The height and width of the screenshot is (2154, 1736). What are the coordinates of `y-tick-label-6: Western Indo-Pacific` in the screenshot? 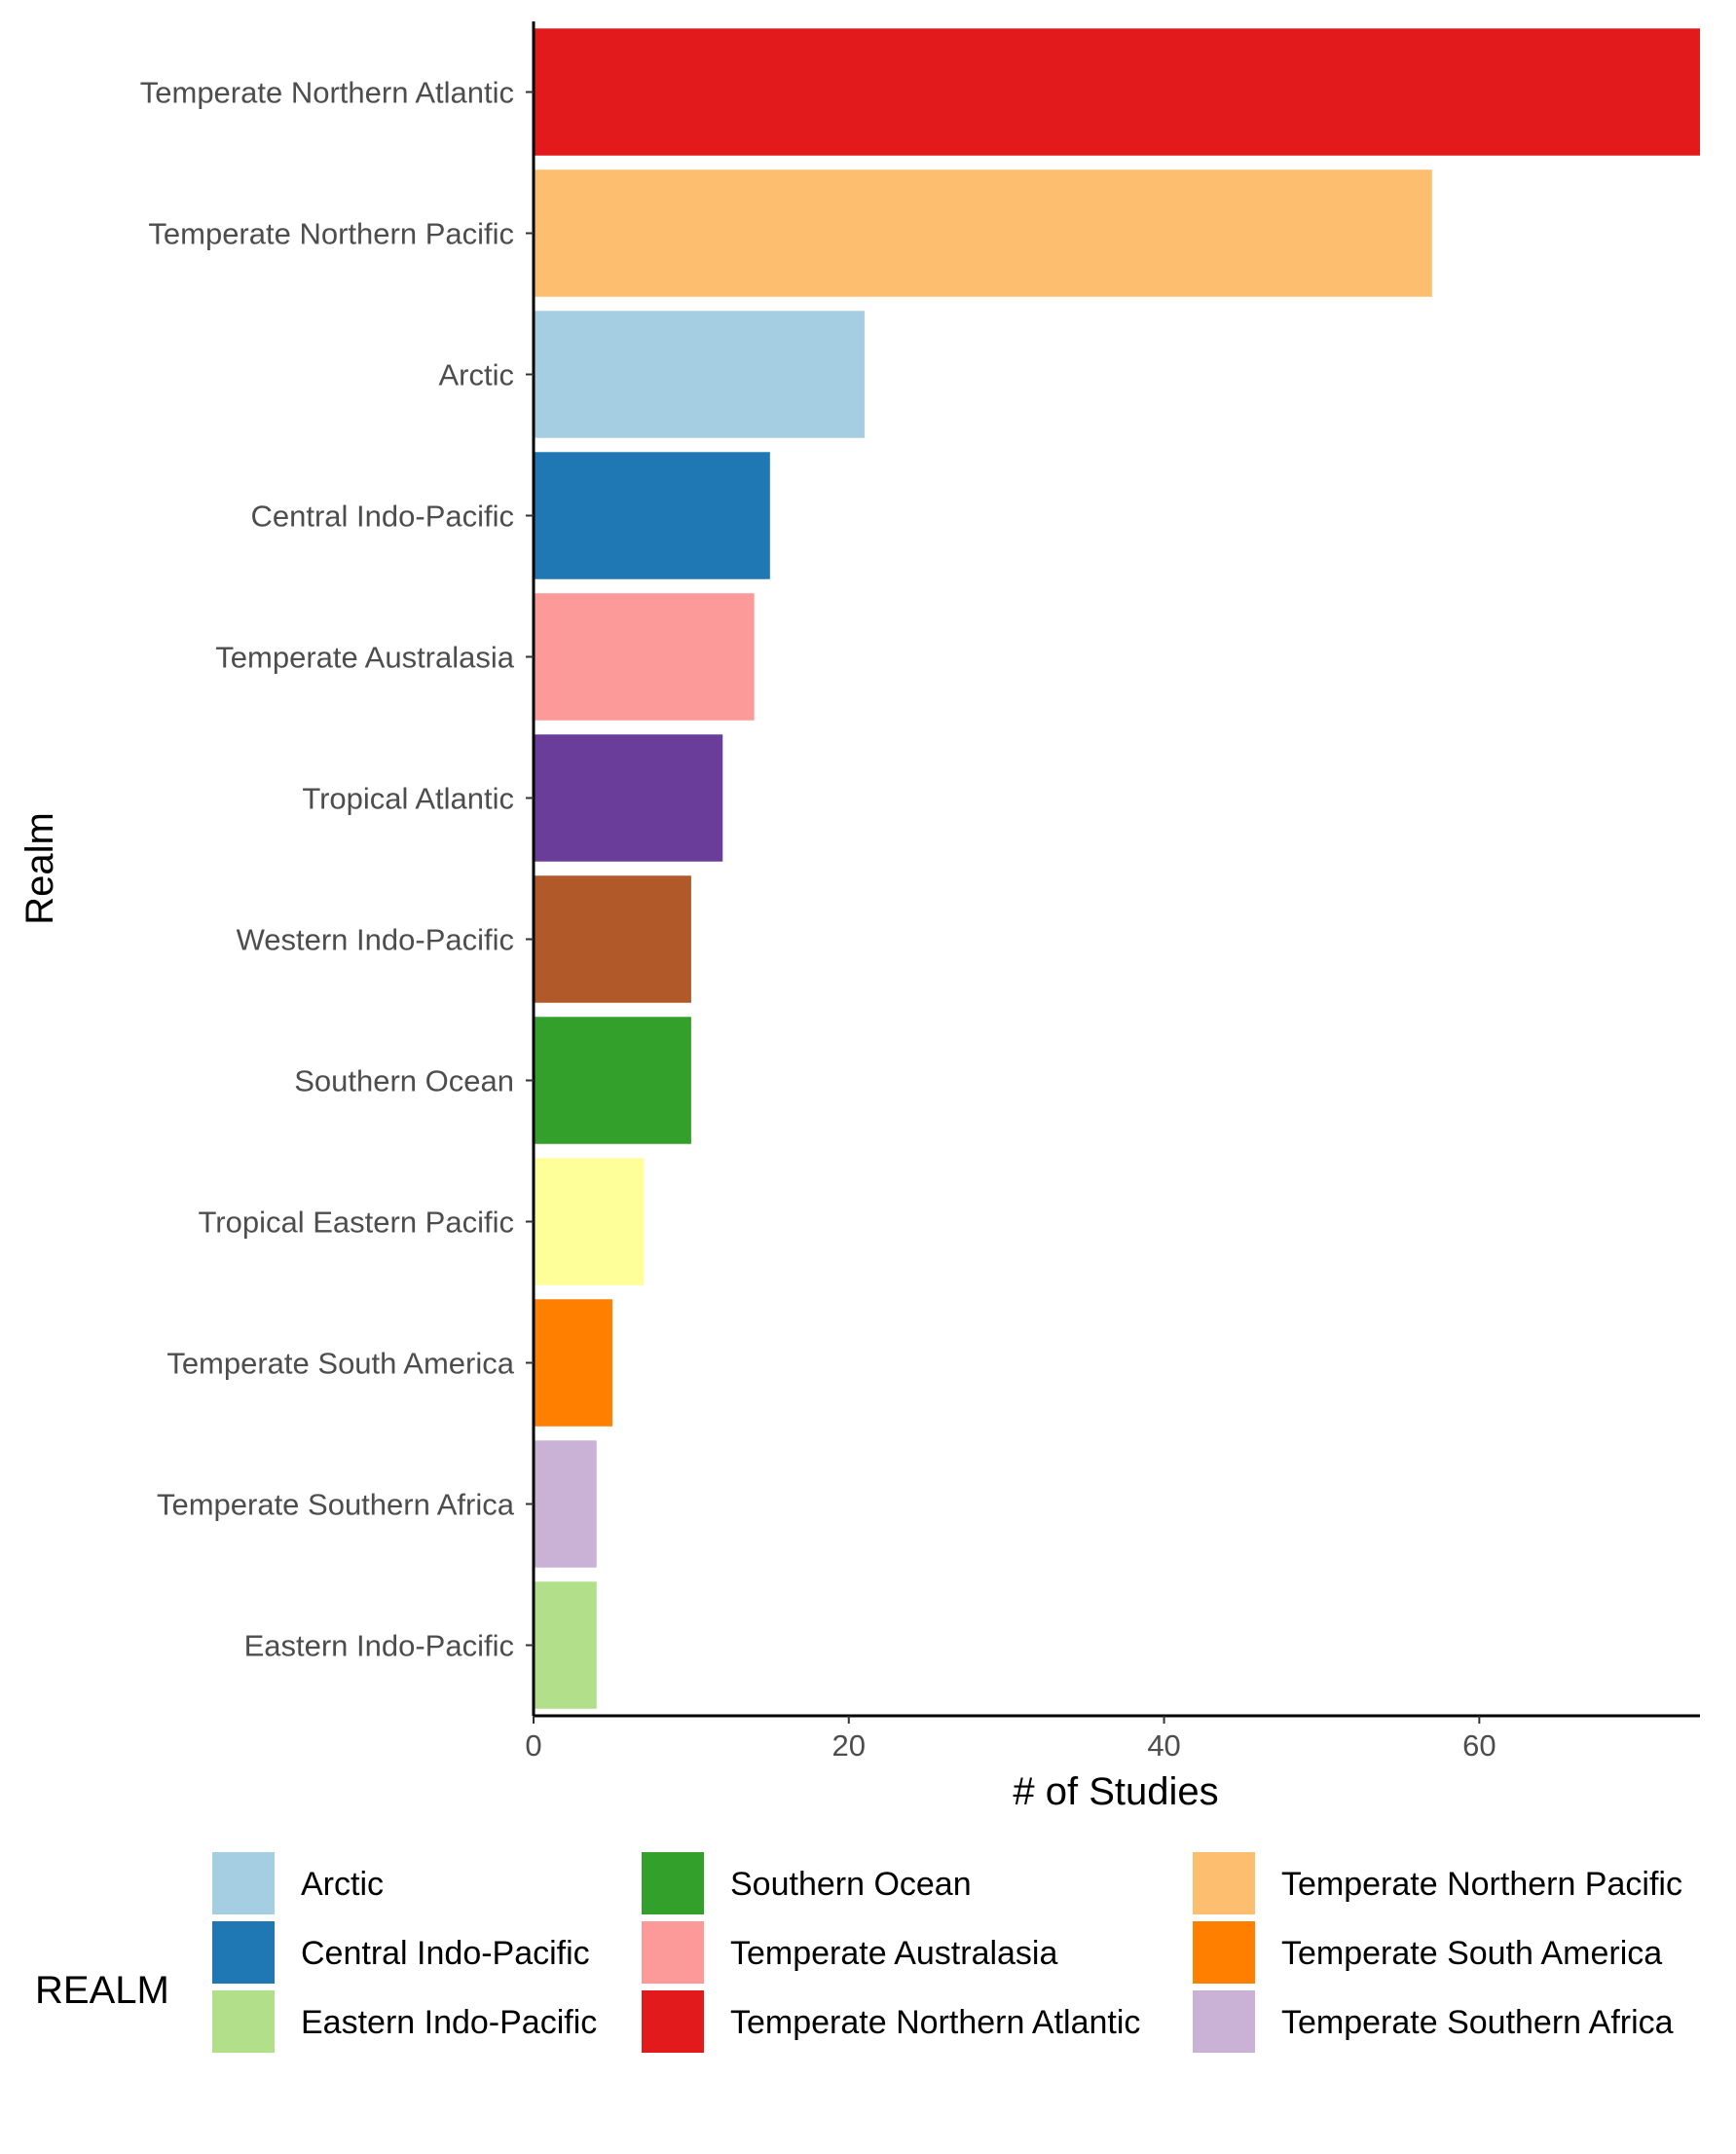 It's located at (375, 940).